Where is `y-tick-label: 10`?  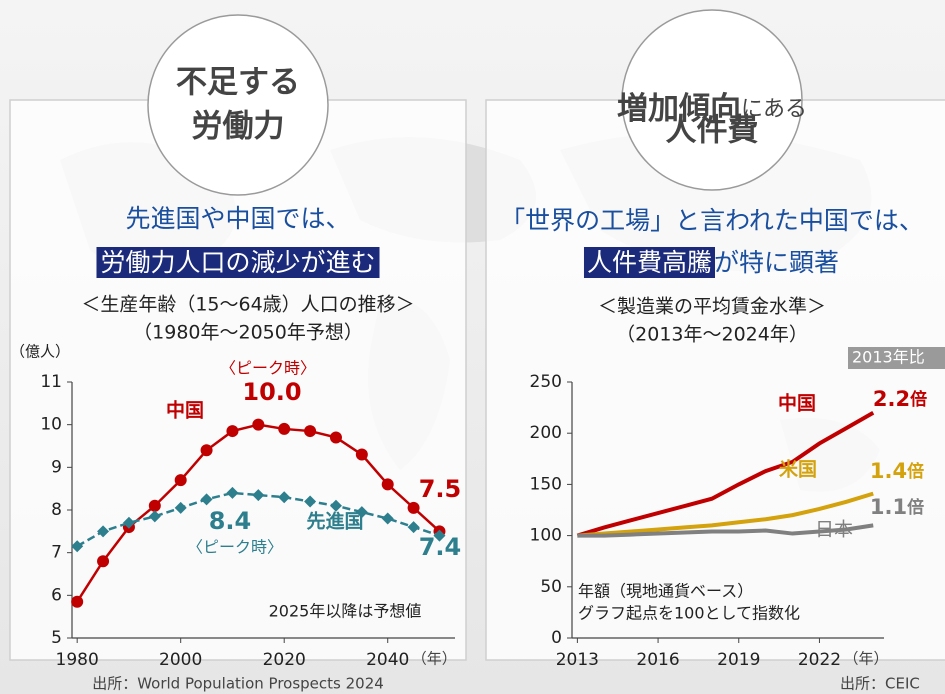
y-tick-label: 10 is located at coordinates (51, 425).